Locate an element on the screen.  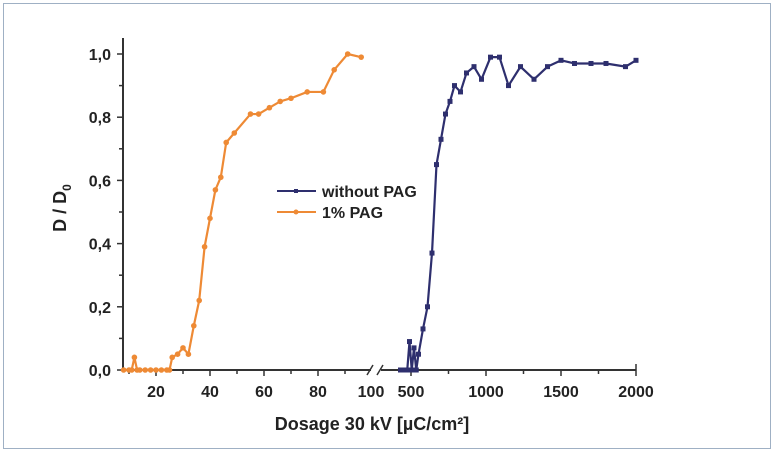
y-axis-label: D / D0 is located at coordinates (62, 208).